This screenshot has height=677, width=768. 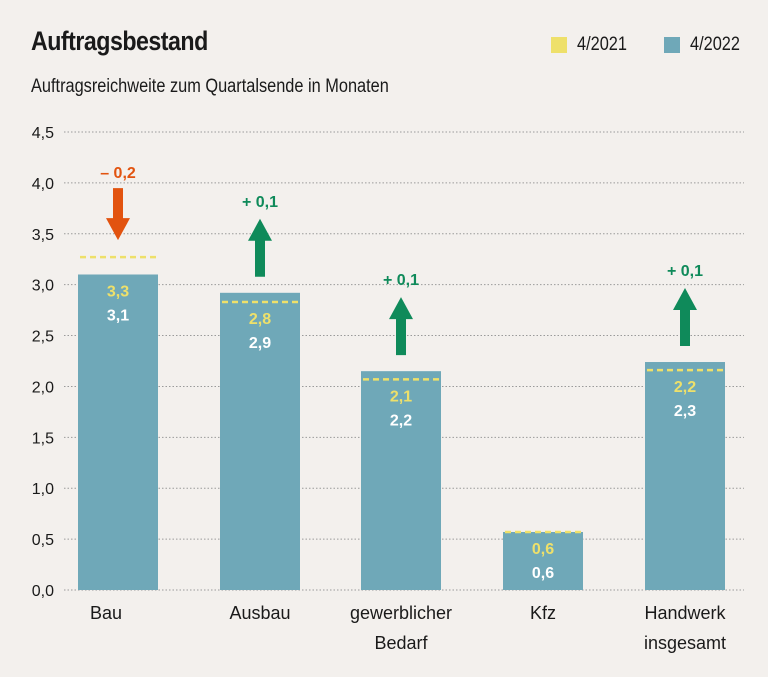 I want to click on arrow-down-icon, so click(x=118, y=214).